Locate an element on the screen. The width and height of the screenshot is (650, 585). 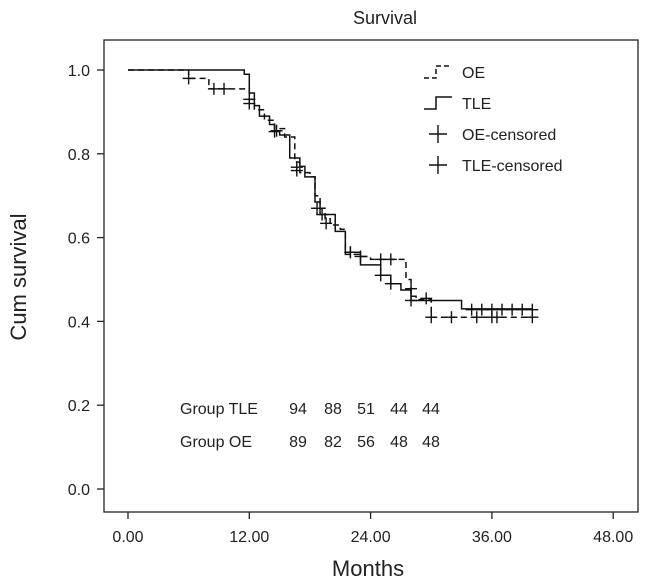
y-axis-label: Cum survival is located at coordinates (18, 276).